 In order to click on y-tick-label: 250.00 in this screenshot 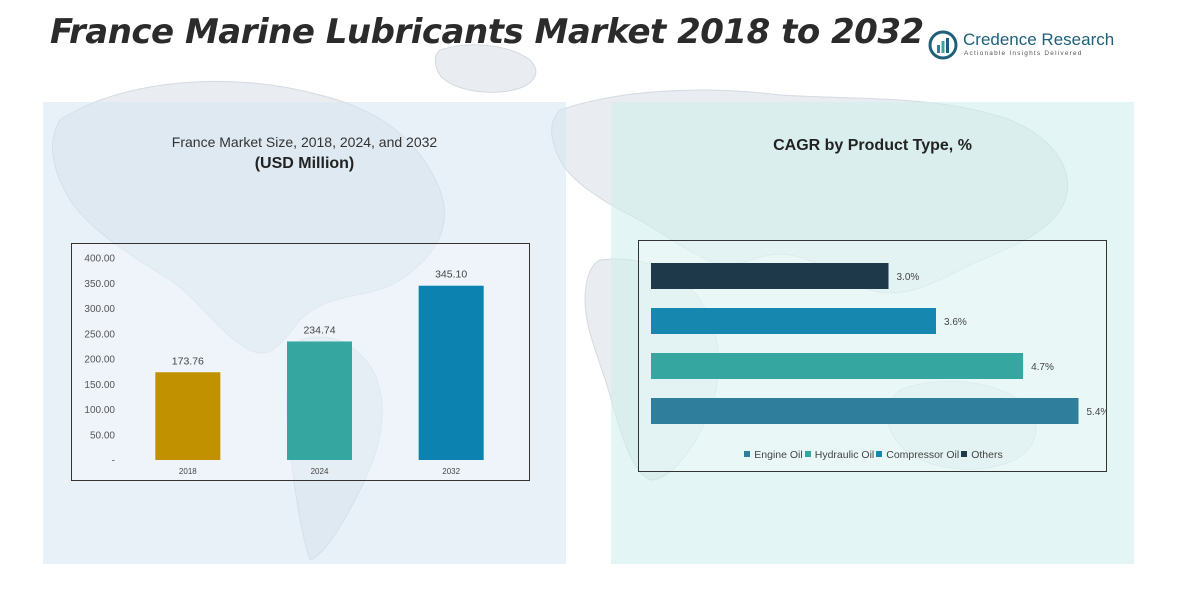, I will do `click(99, 334)`.